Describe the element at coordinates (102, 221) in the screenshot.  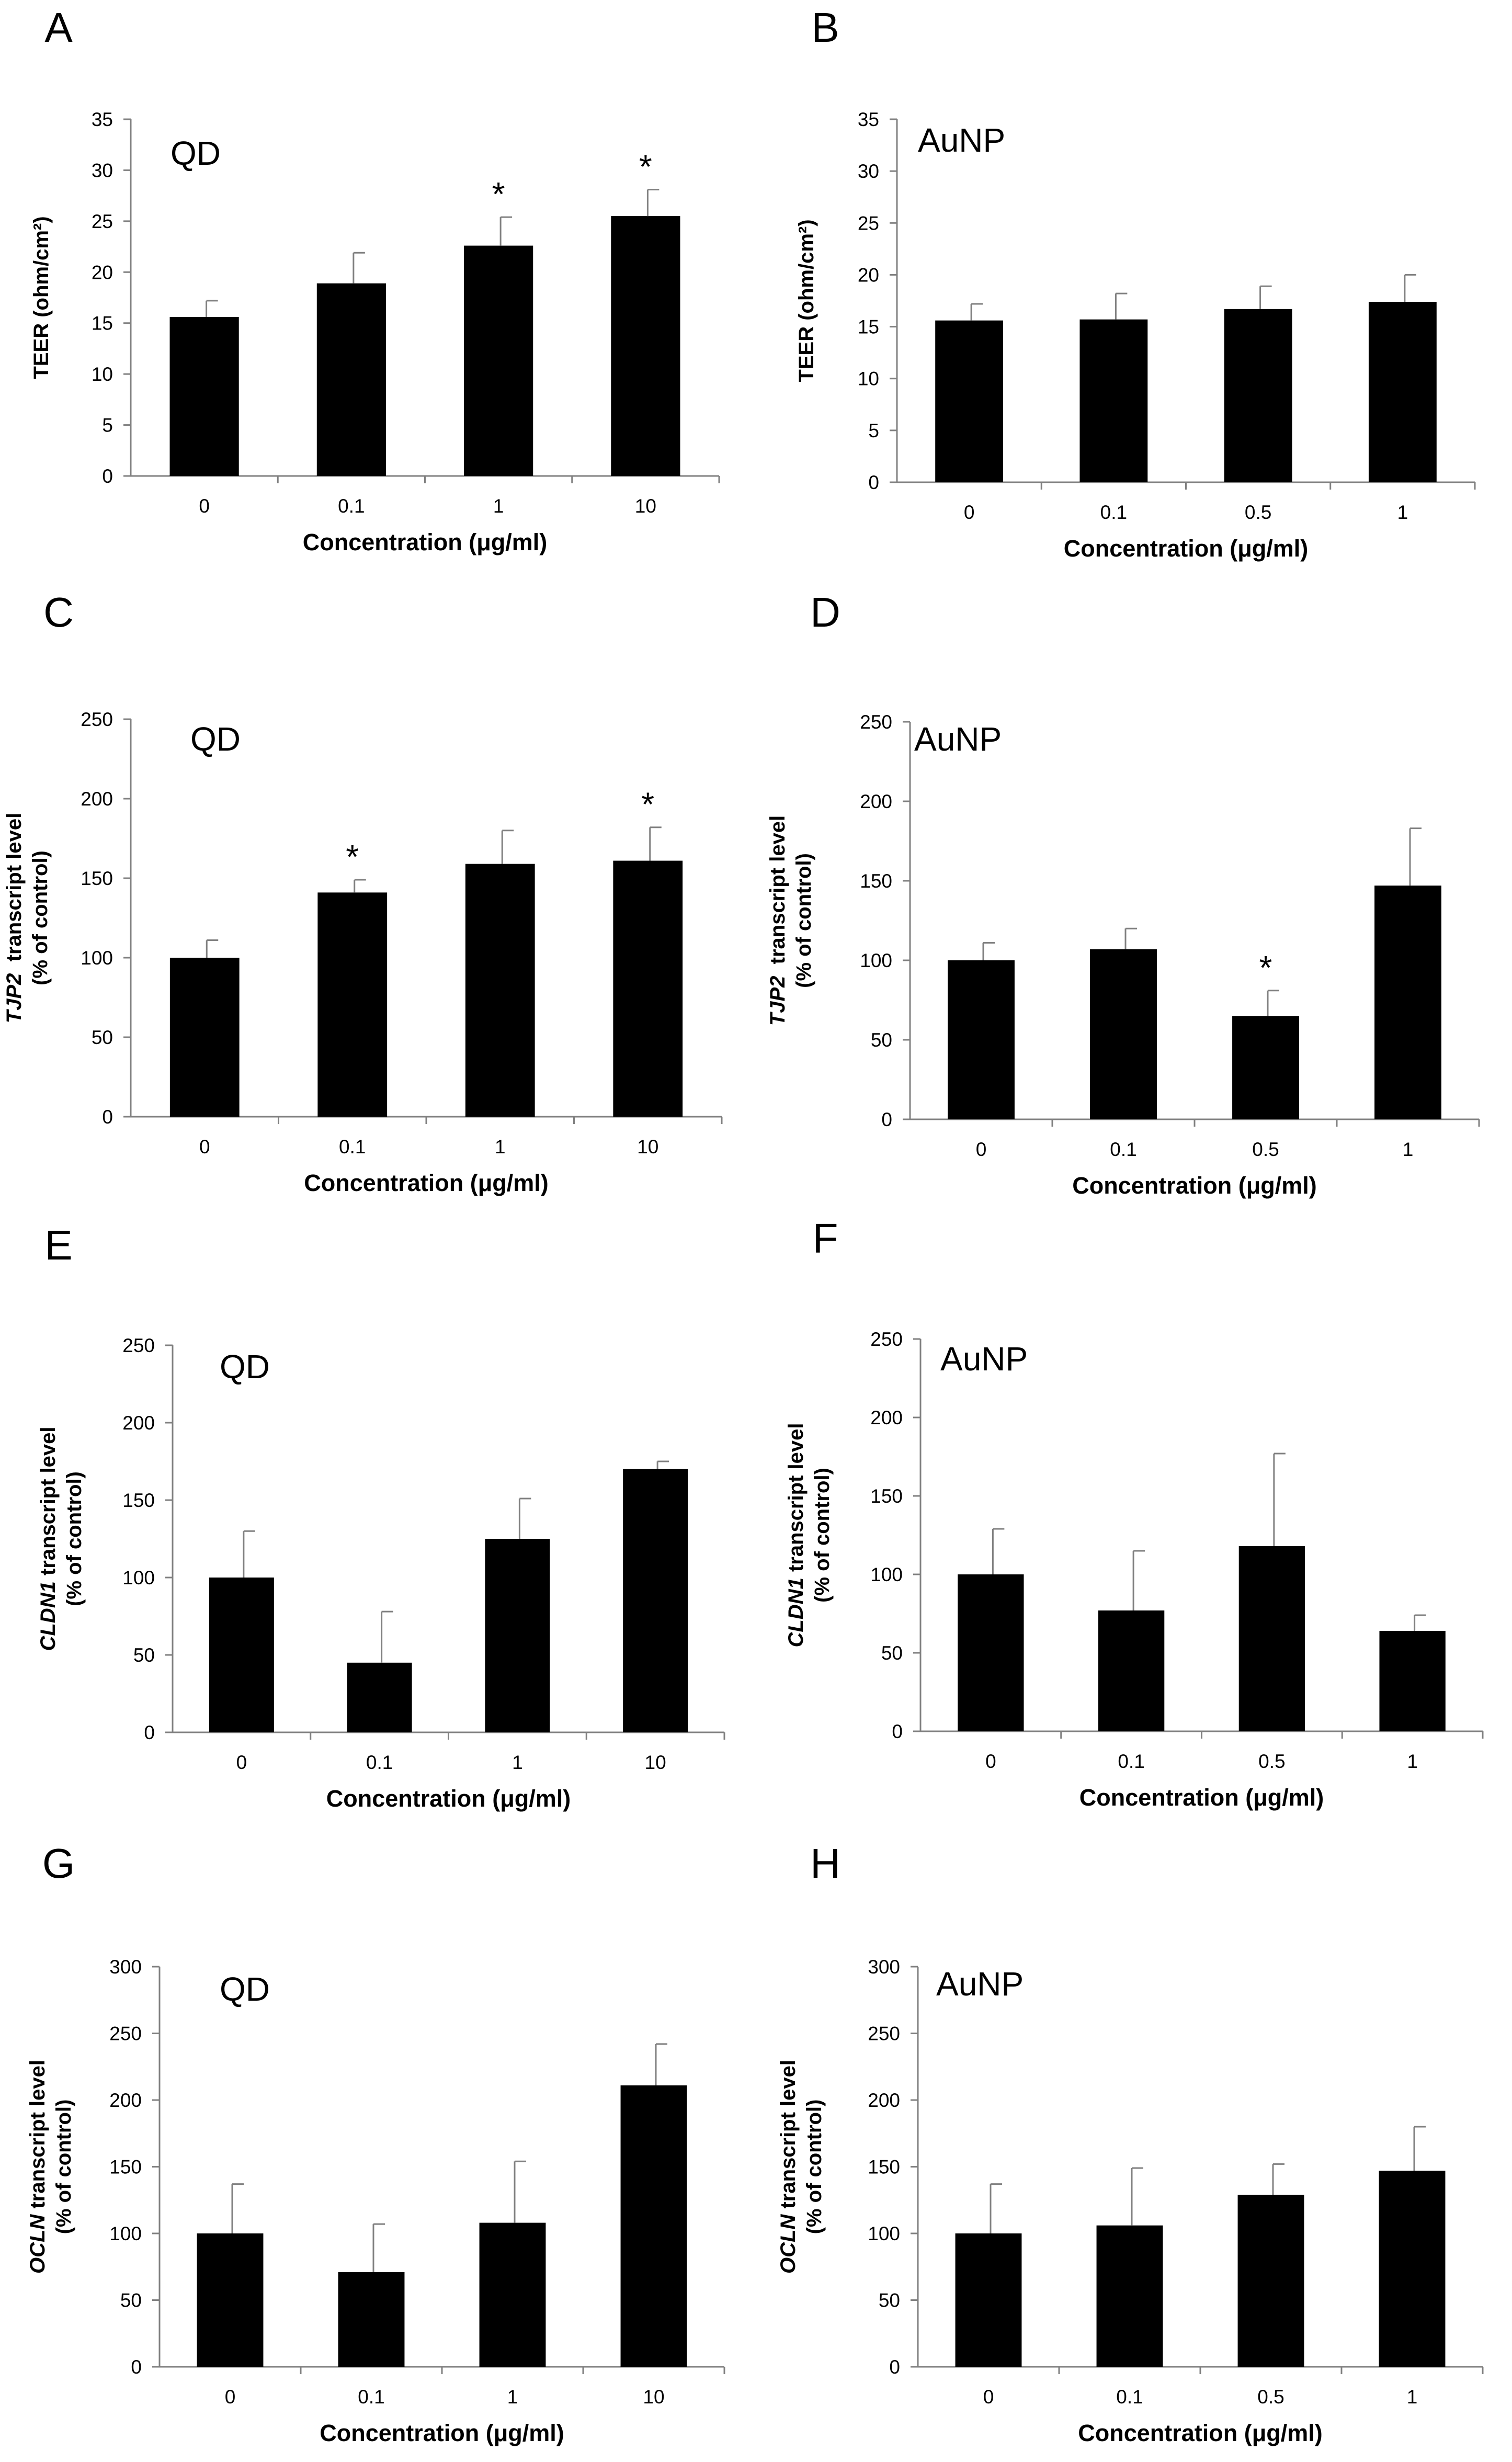
I see `y-tick-label: 25` at that location.